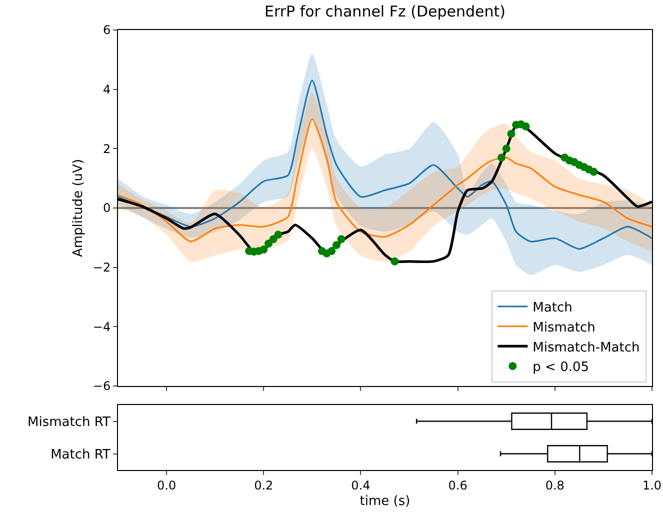 This screenshot has height=523, width=663. I want to click on x-tick-label: 0.4, so click(360, 485).